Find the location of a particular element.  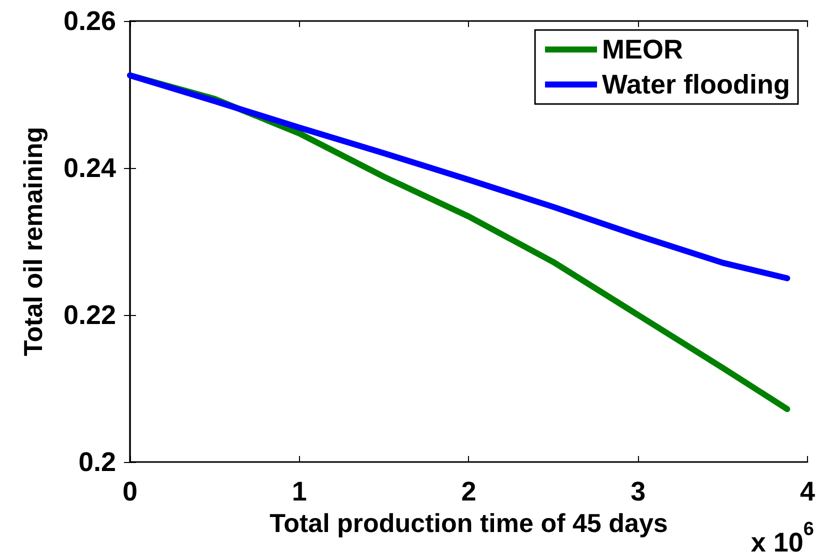

x-tick-label: 1 is located at coordinates (299, 491).